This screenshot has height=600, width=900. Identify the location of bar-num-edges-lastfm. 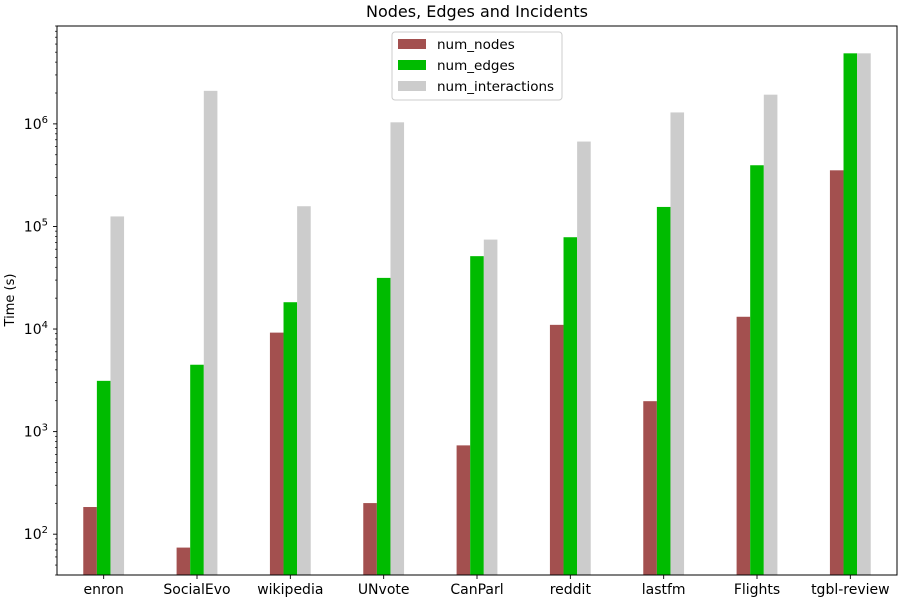
(663, 390).